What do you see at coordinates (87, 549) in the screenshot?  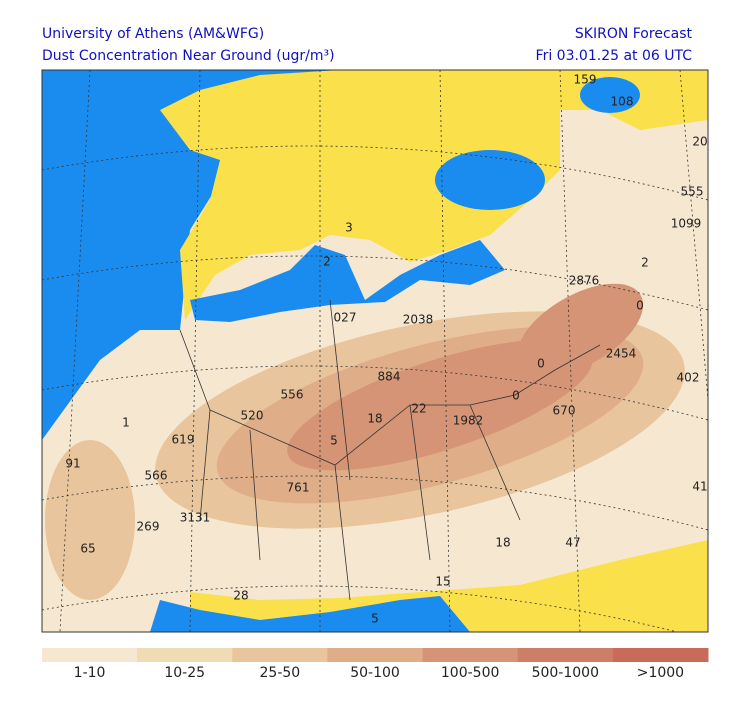 I see `concentration-label: 65` at bounding box center [87, 549].